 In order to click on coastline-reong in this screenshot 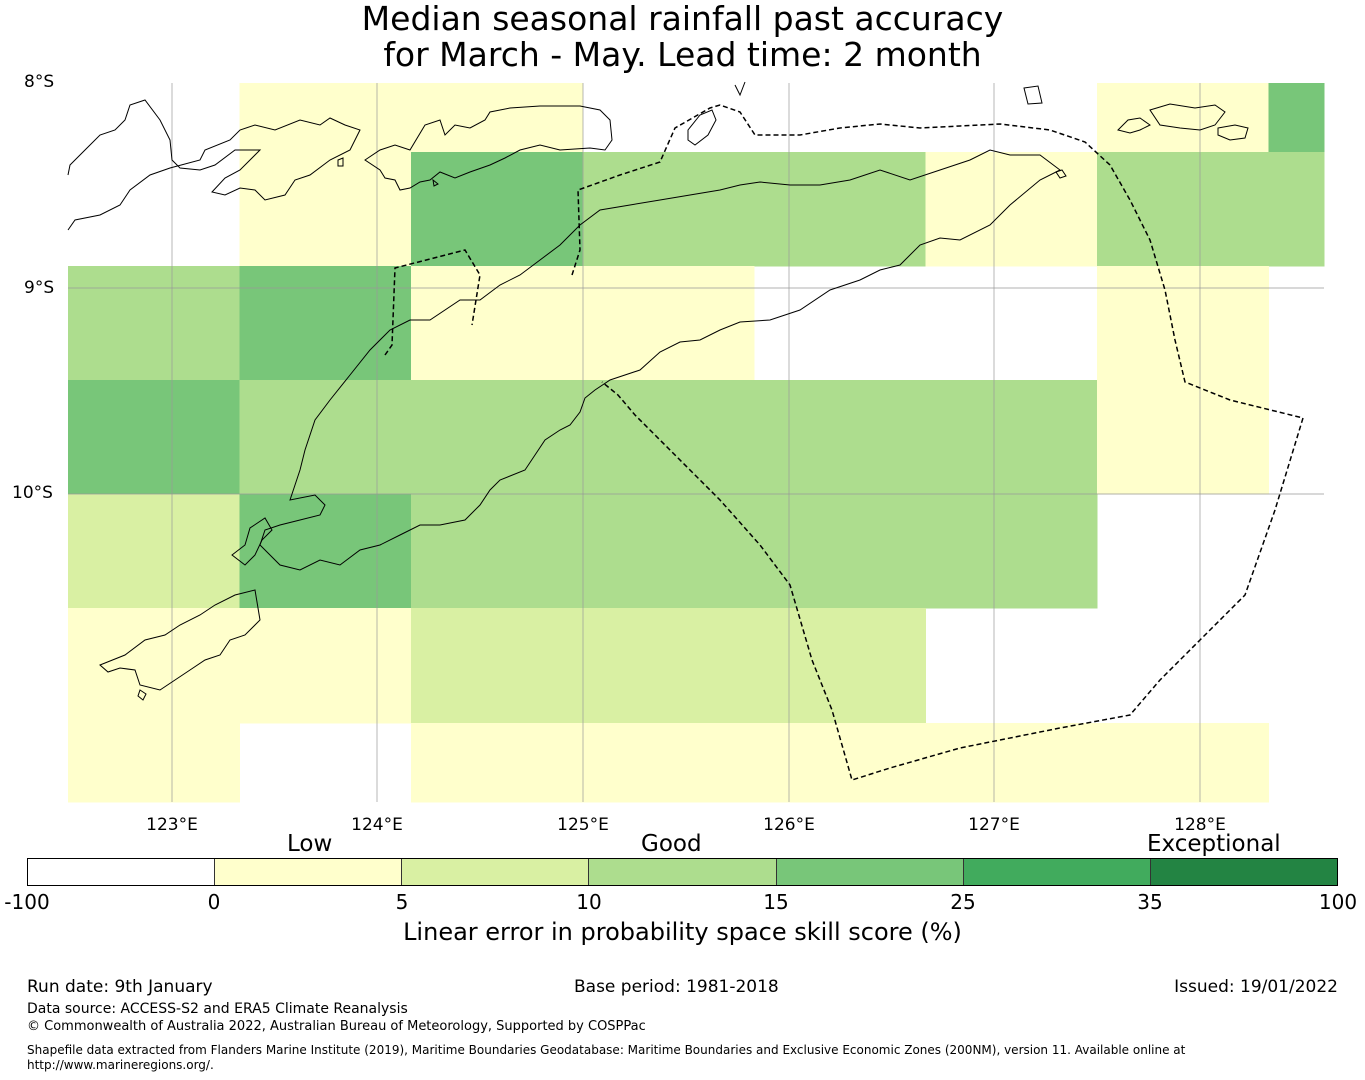, I will do `click(1233, 132)`.